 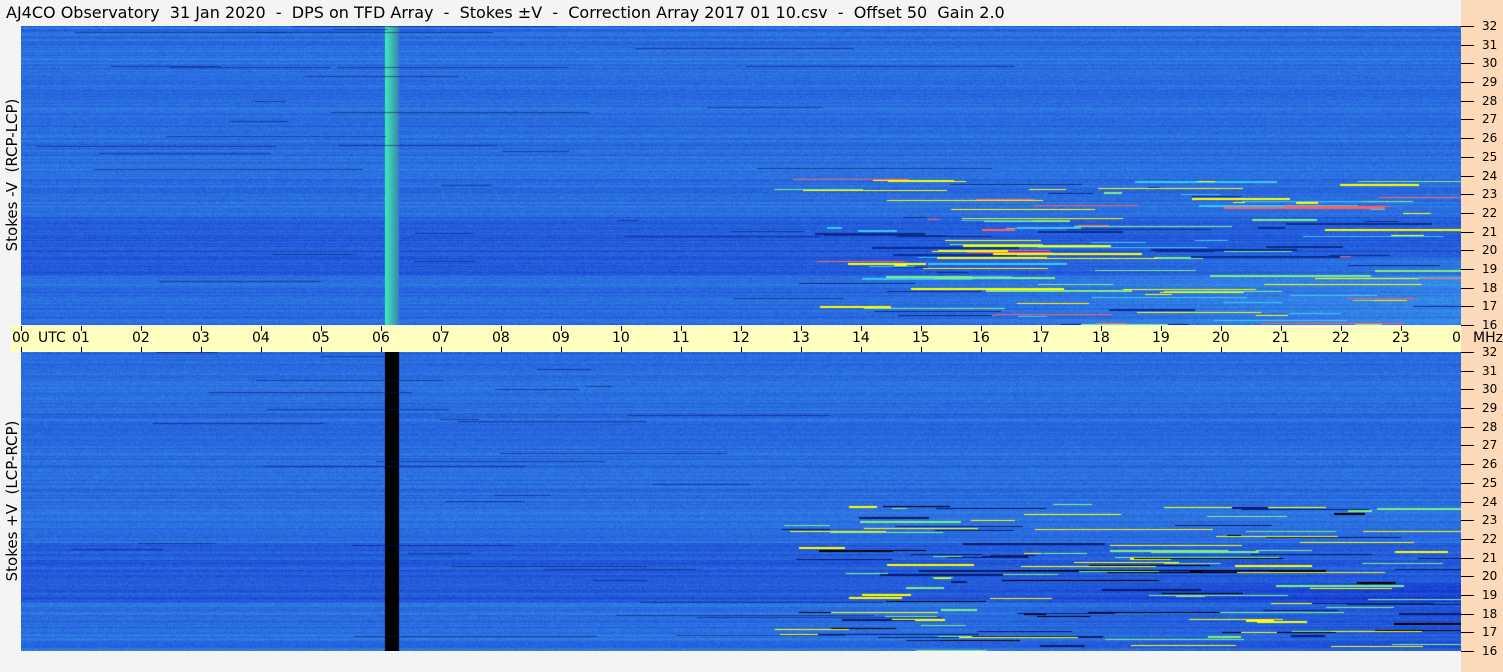 What do you see at coordinates (12, 175) in the screenshot?
I see `top-ylabel: Stokes -V (RCP-LCP)` at bounding box center [12, 175].